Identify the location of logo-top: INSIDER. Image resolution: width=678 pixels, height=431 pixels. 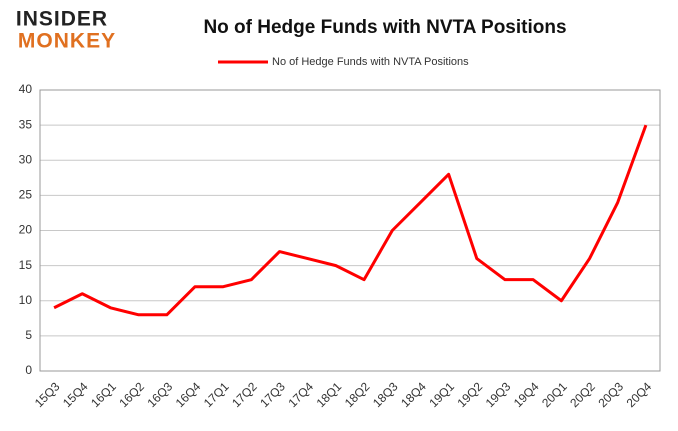
(62, 19).